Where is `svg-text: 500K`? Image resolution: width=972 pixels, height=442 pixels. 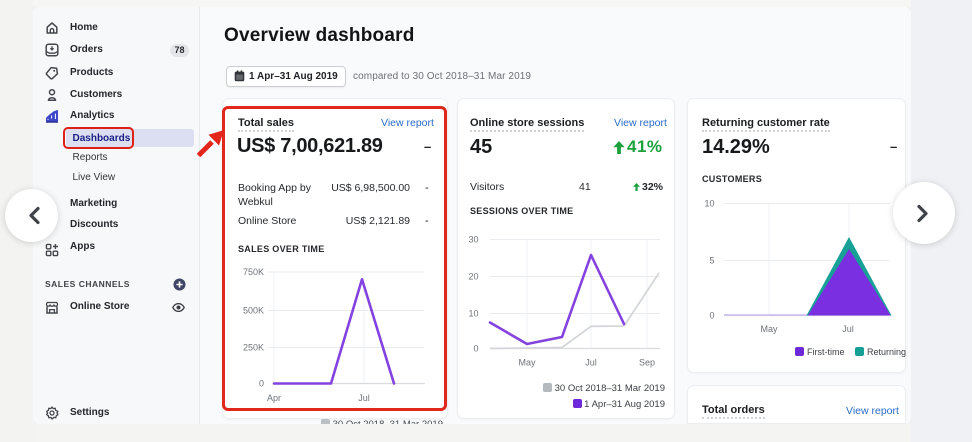 svg-text: 500K is located at coordinates (253, 311).